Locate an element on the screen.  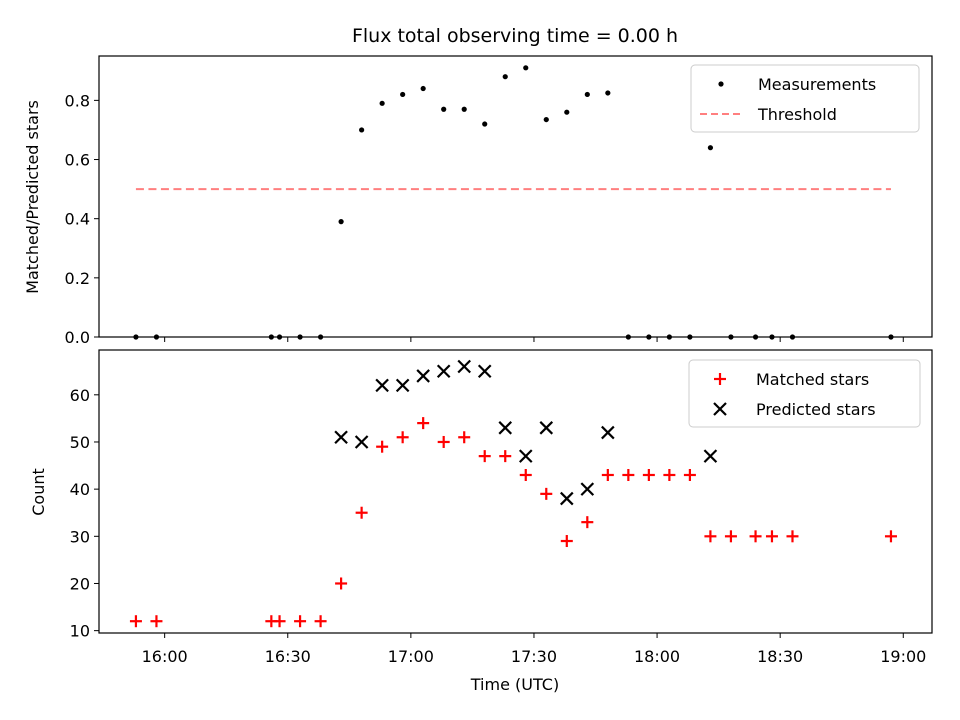
legend-matched-label: Matched stars is located at coordinates (812, 379).